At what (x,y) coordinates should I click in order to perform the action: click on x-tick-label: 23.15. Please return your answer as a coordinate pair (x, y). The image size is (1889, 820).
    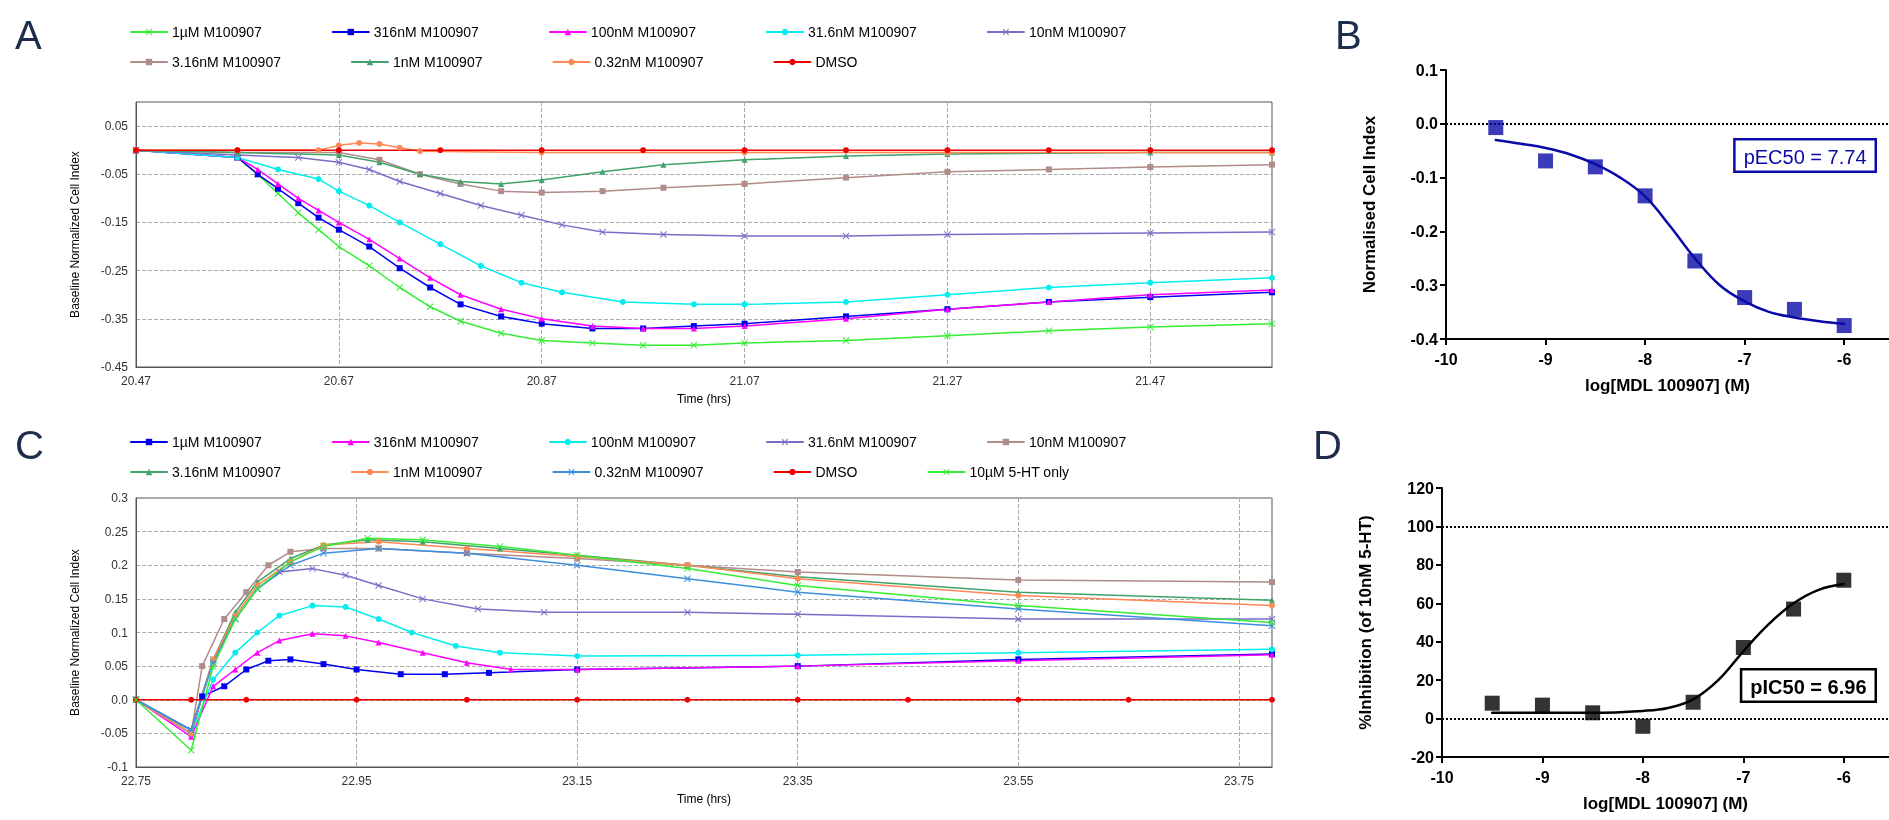
    Looking at the image, I should click on (577, 781).